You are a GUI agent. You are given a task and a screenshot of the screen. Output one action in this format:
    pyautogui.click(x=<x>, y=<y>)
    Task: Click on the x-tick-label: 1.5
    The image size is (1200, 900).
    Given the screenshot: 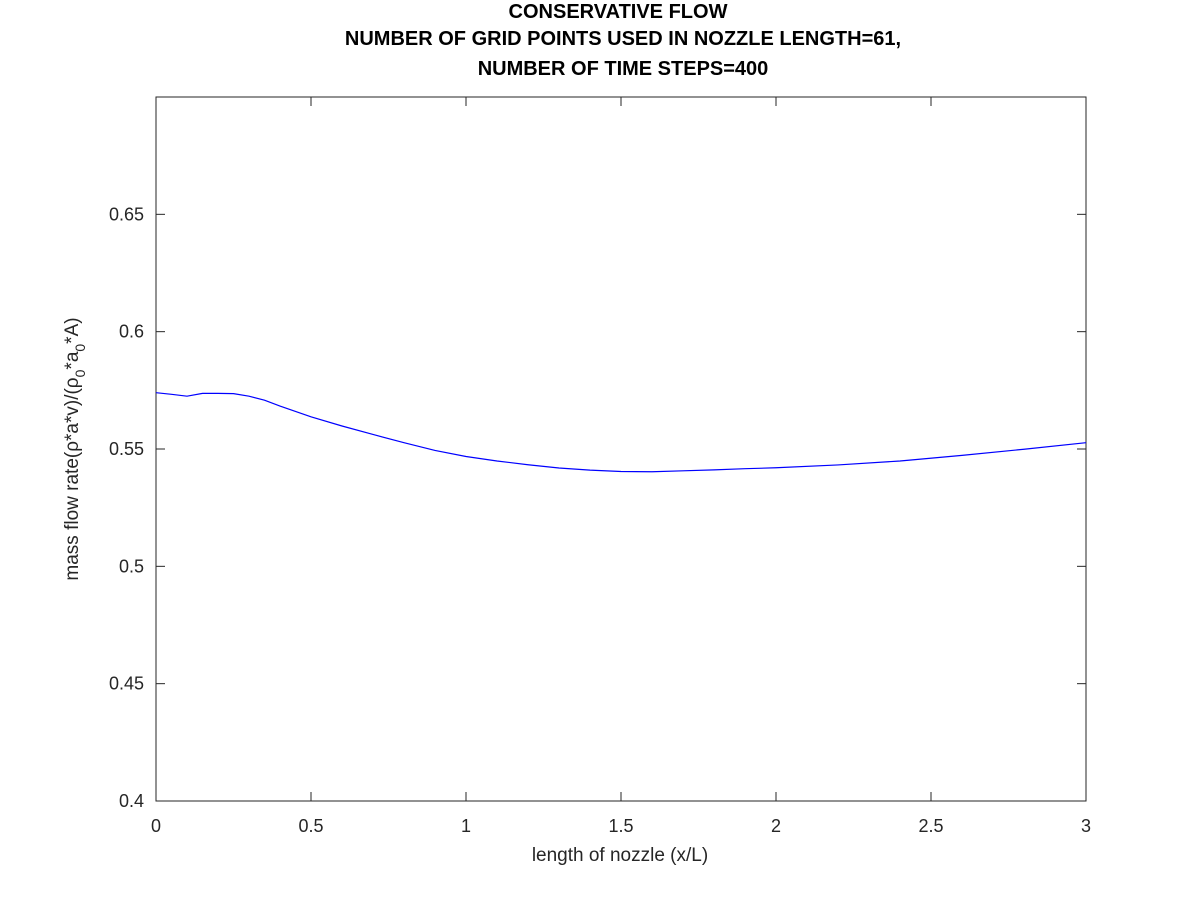 What is the action you would take?
    pyautogui.click(x=620, y=826)
    